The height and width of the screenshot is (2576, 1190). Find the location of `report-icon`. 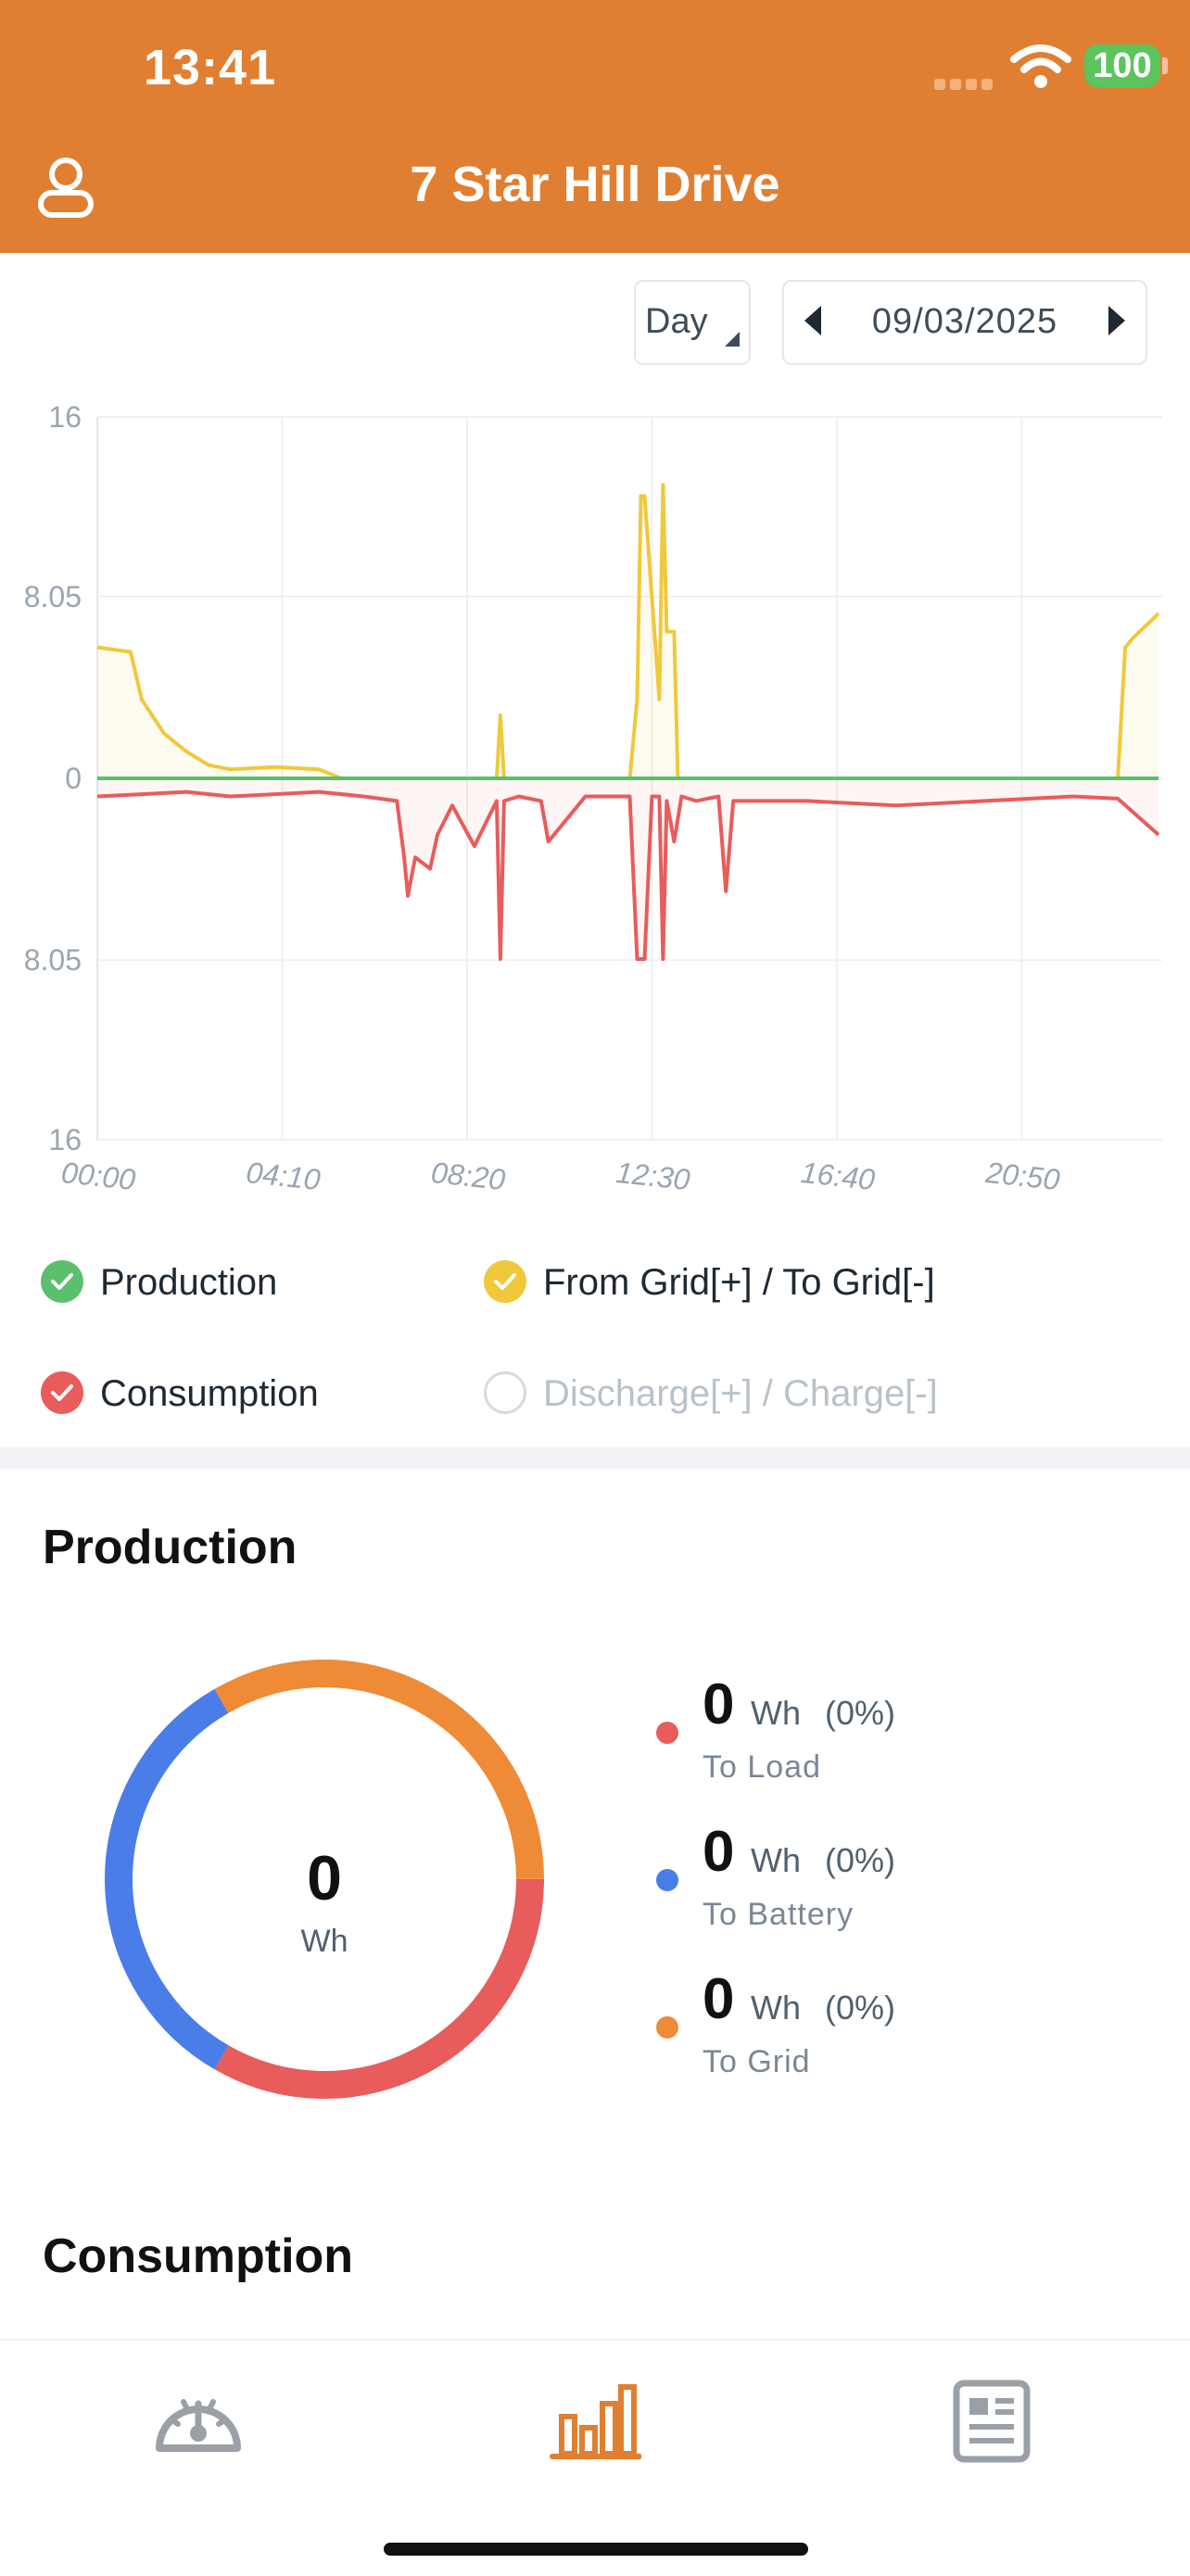

report-icon is located at coordinates (991, 2420).